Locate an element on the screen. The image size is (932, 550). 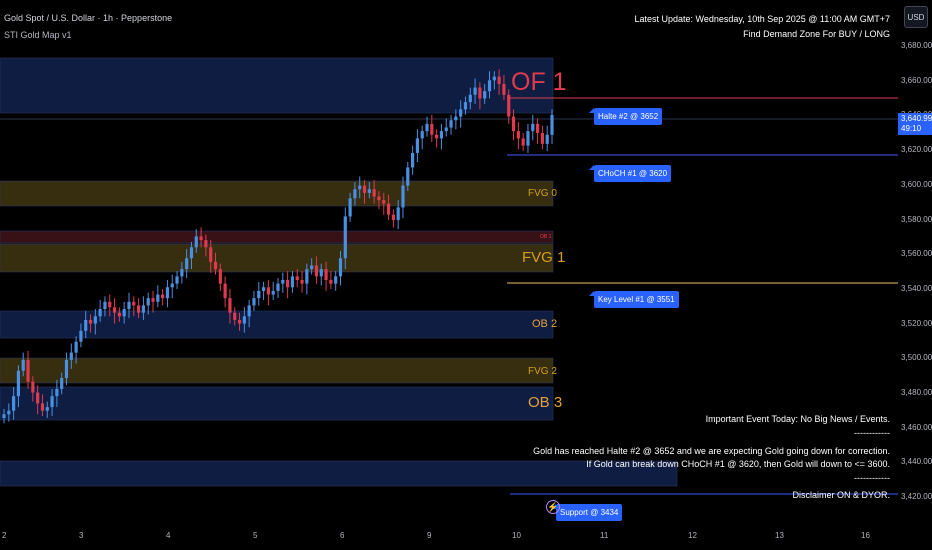
time-tick-label: 10 is located at coordinates (516, 535).